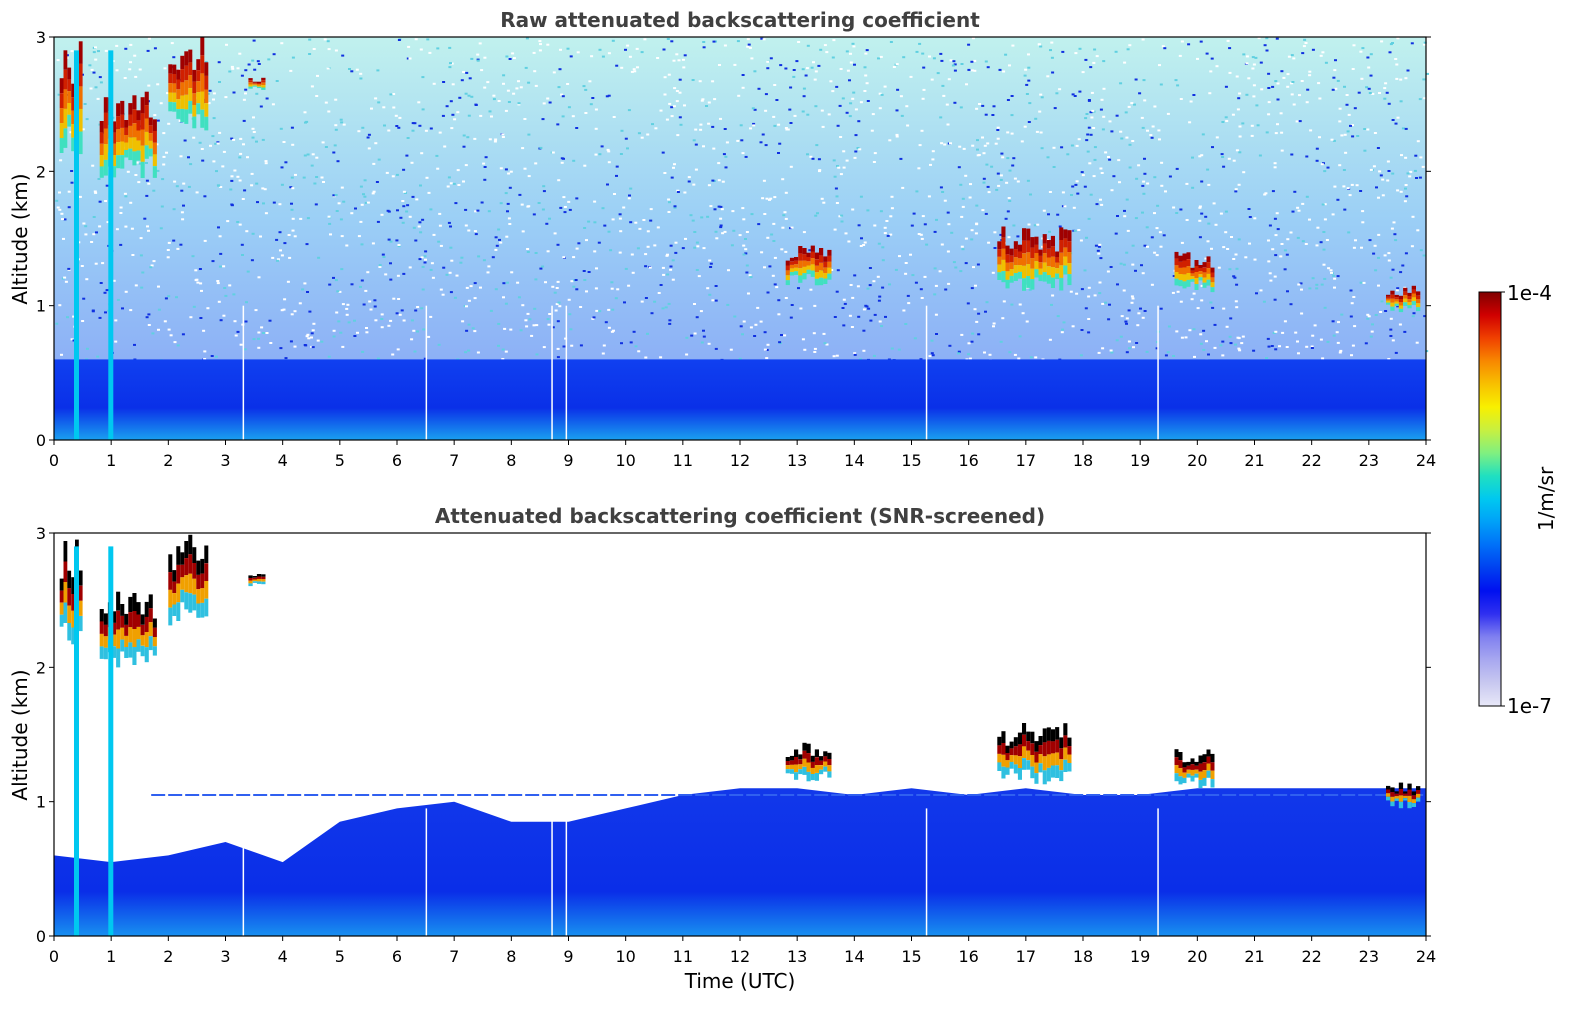  I want to click on colorbar-max-label: 1e-4, so click(1529, 293).